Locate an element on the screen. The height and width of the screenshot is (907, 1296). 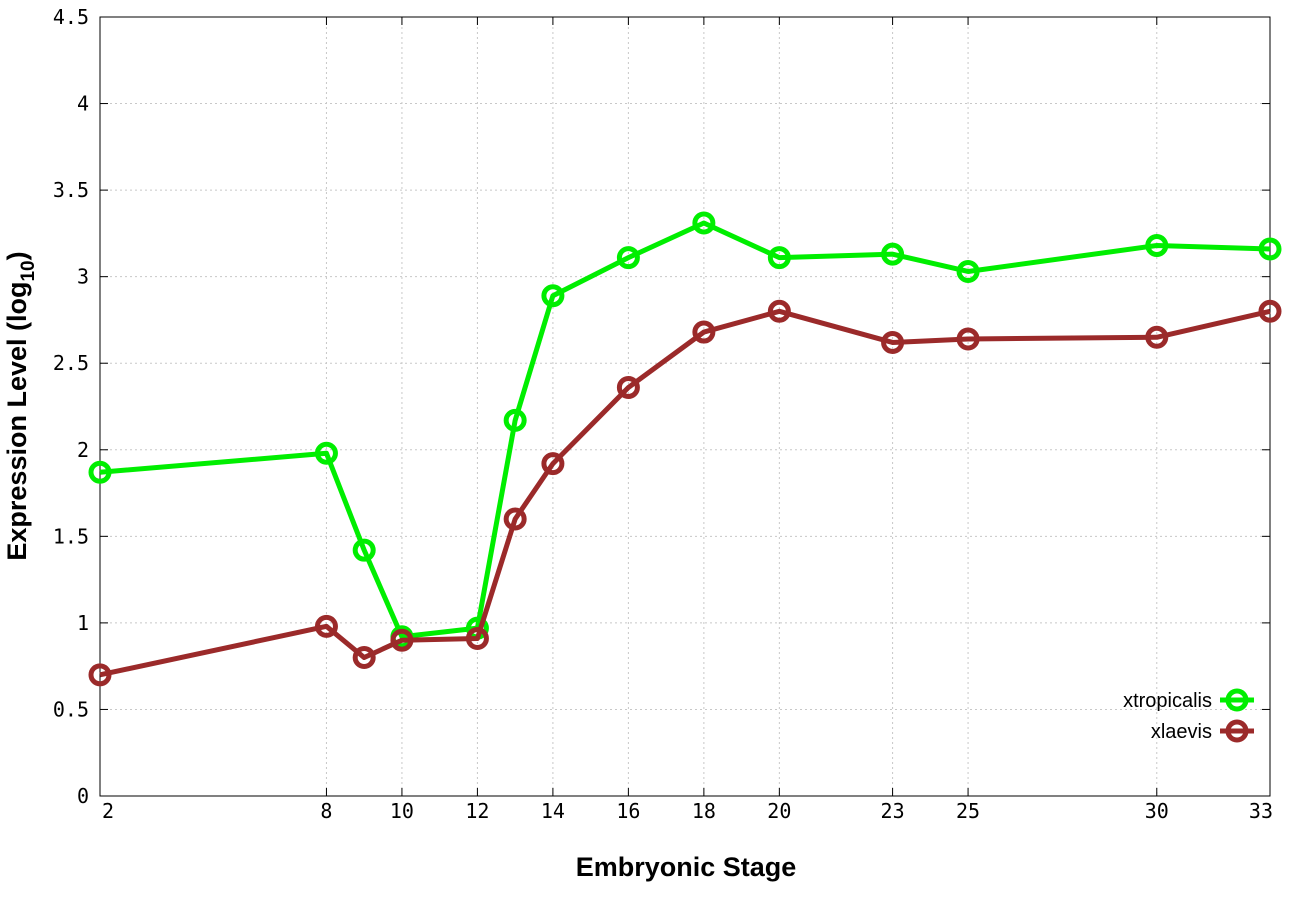
legend-label: xtropicalis is located at coordinates (1167, 701).